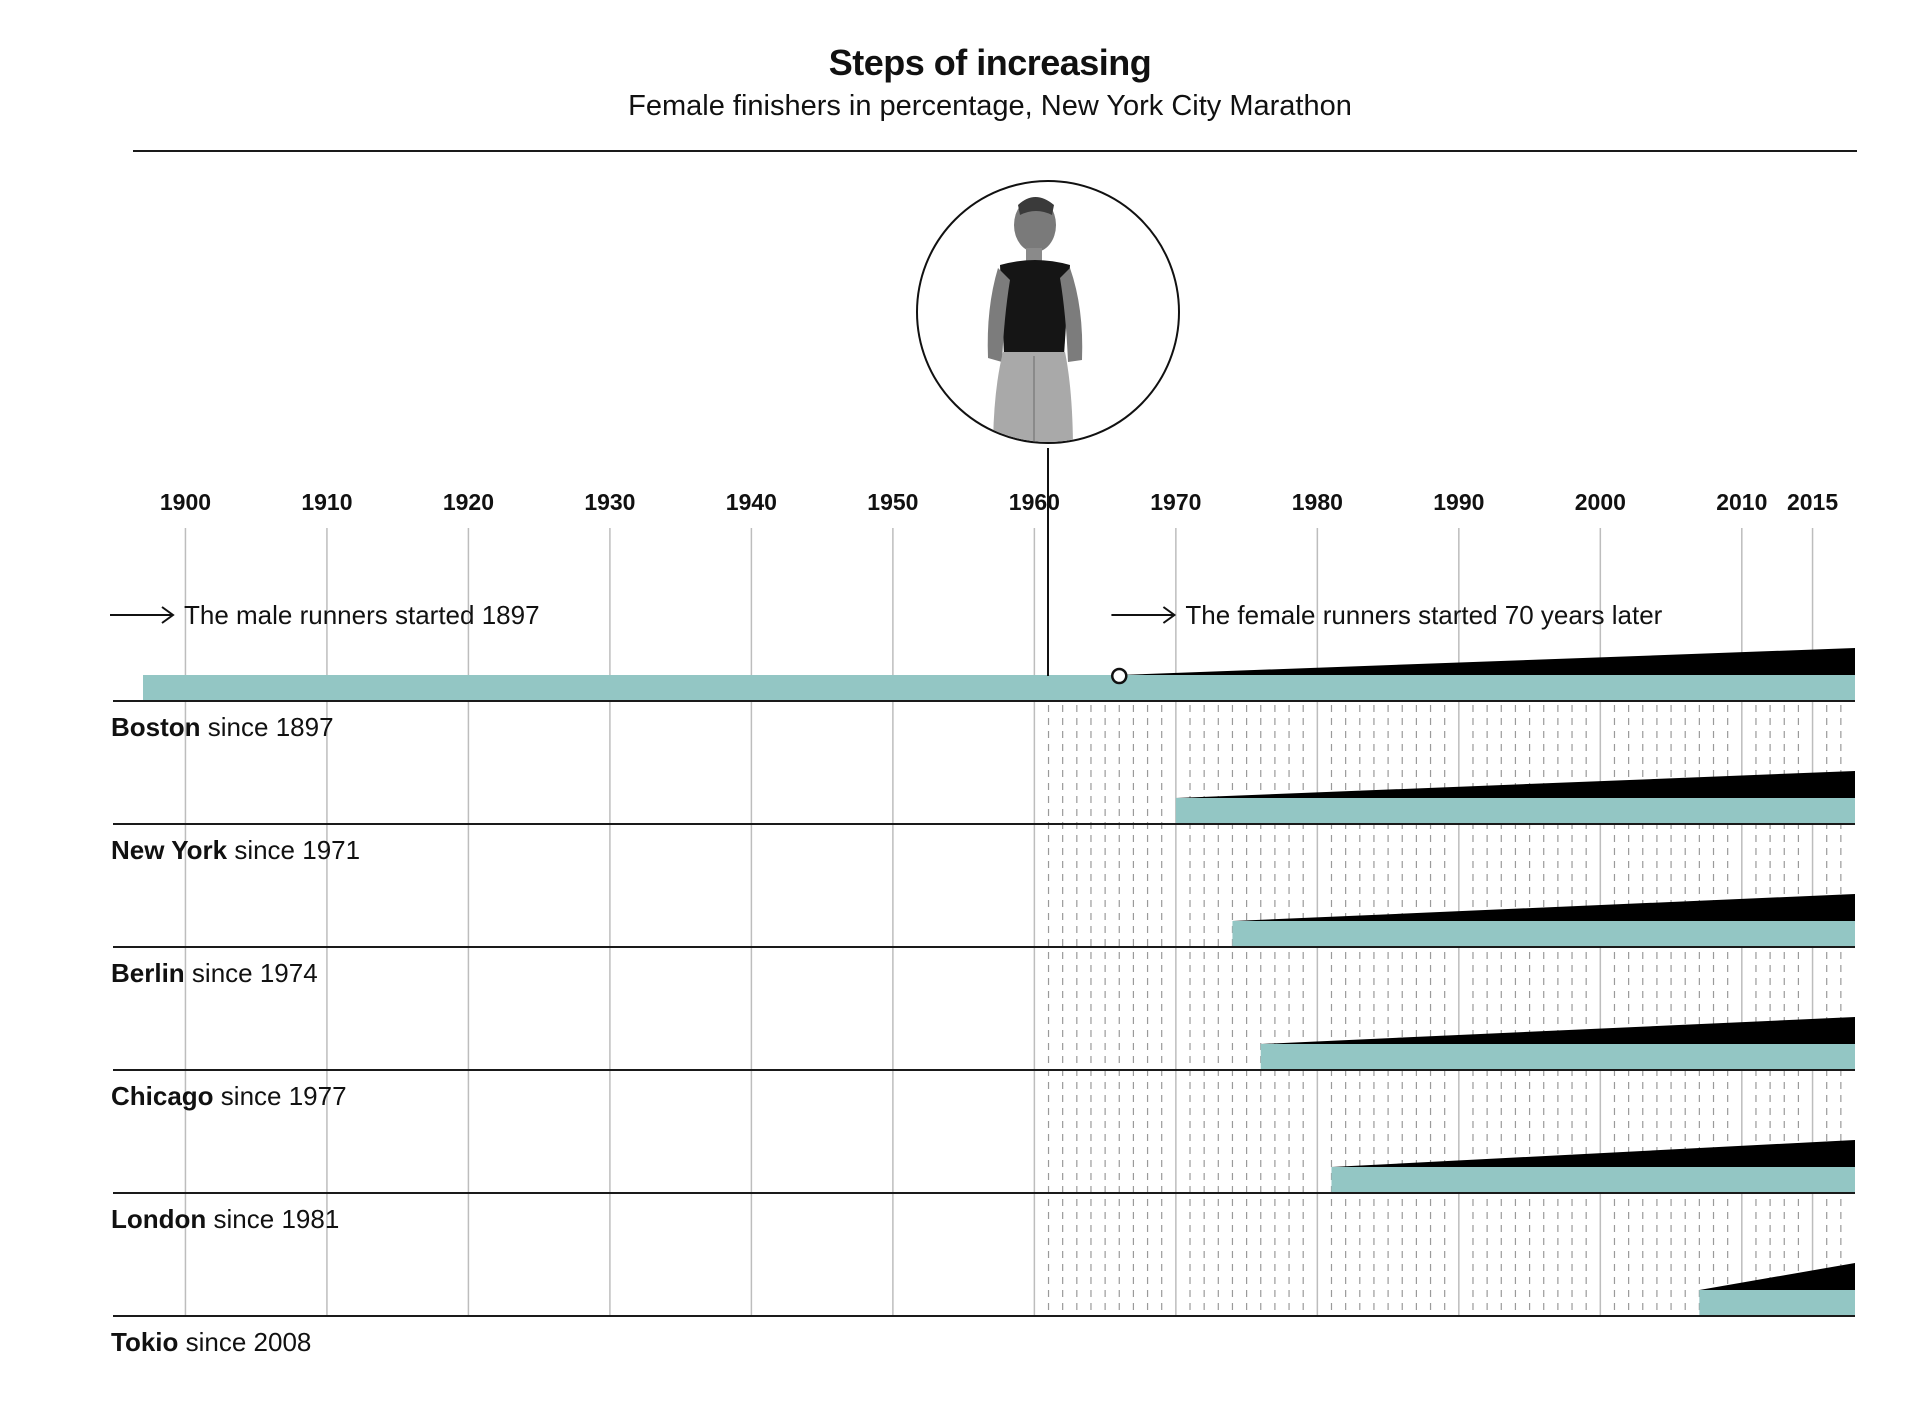  I want to click on tick-label-2000: 2000, so click(1600, 502).